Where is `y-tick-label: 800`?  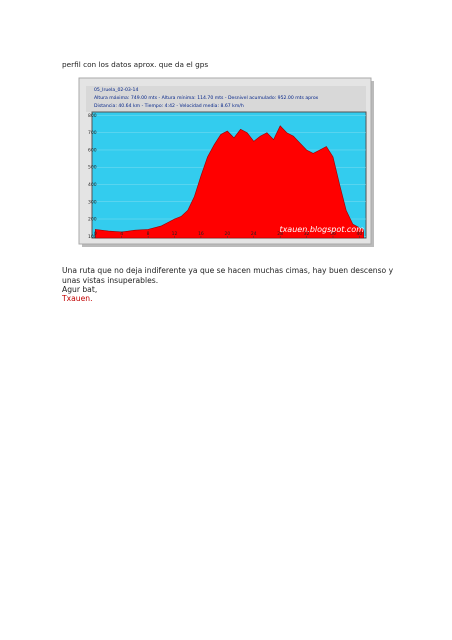
y-tick-label: 800 is located at coordinates (92, 116).